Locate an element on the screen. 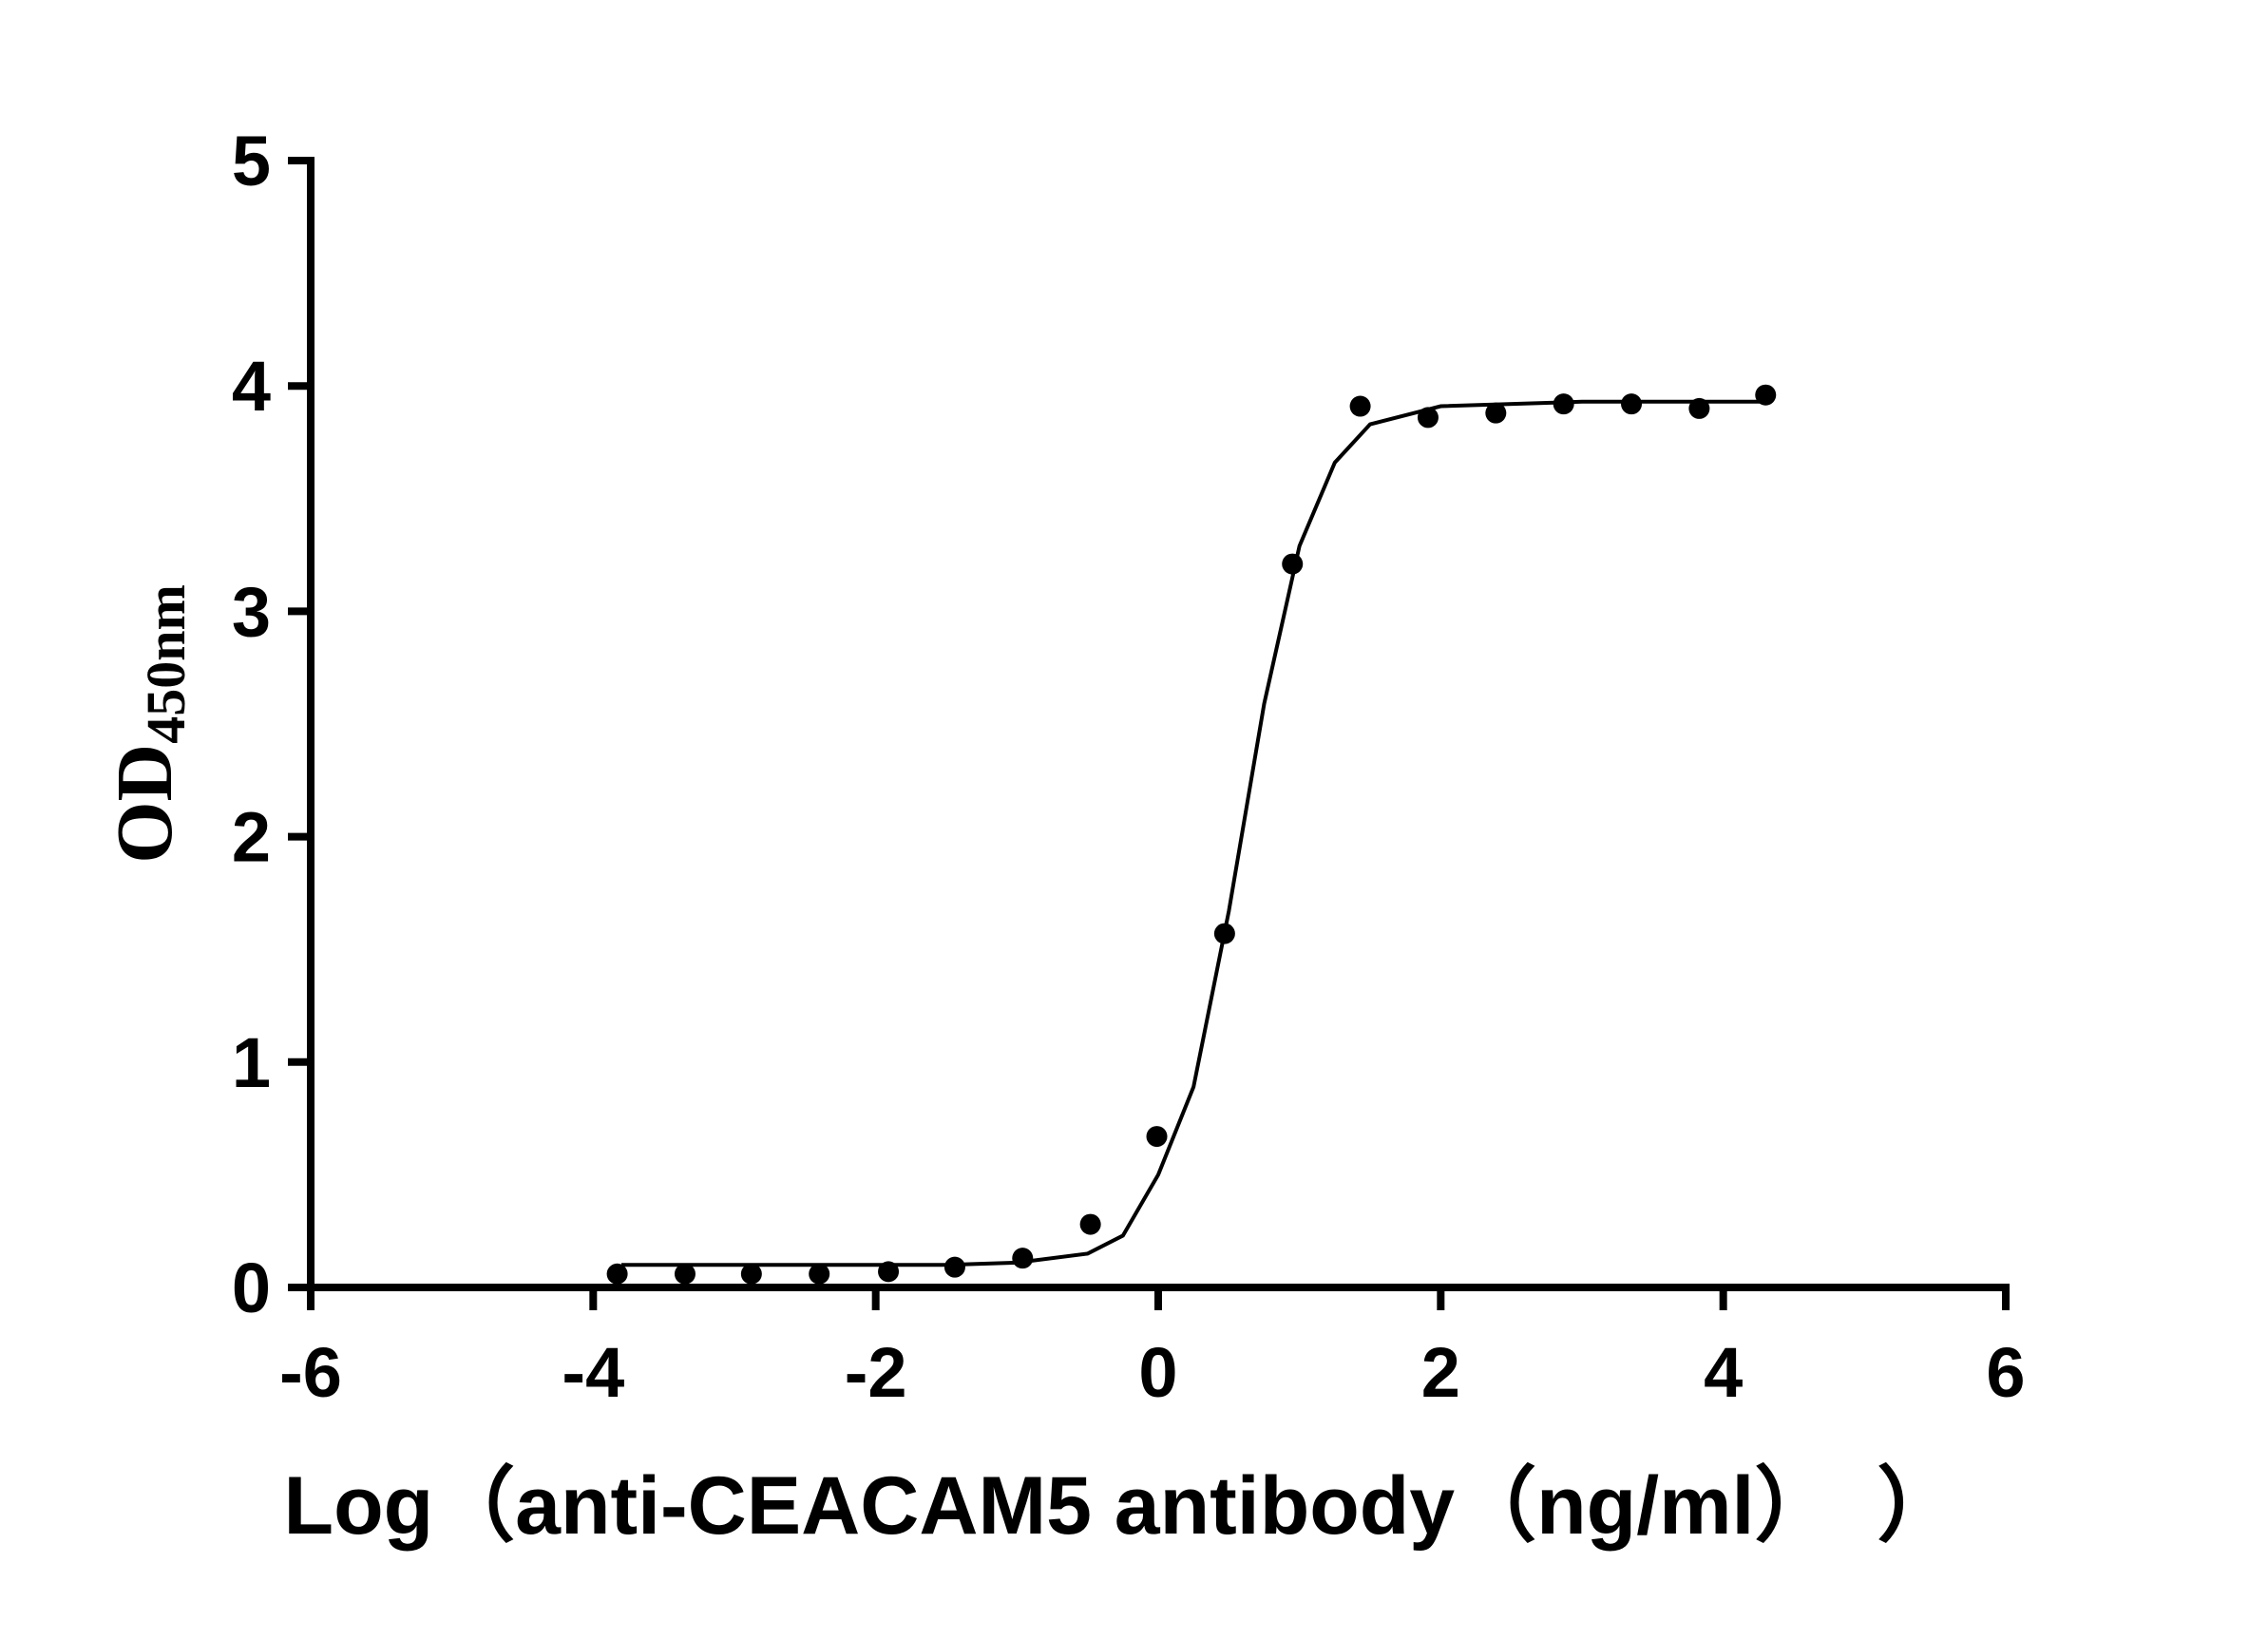 The height and width of the screenshot is (1639, 2268). y-axis-label-sub: 450nm is located at coordinates (166, 664).